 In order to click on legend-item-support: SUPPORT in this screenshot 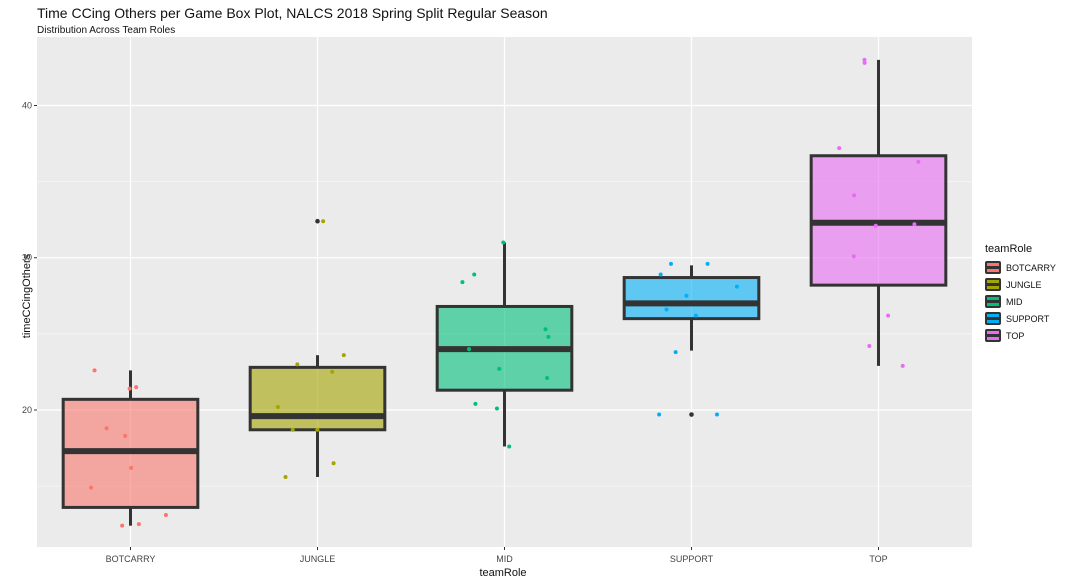, I will do `click(1020, 318)`.